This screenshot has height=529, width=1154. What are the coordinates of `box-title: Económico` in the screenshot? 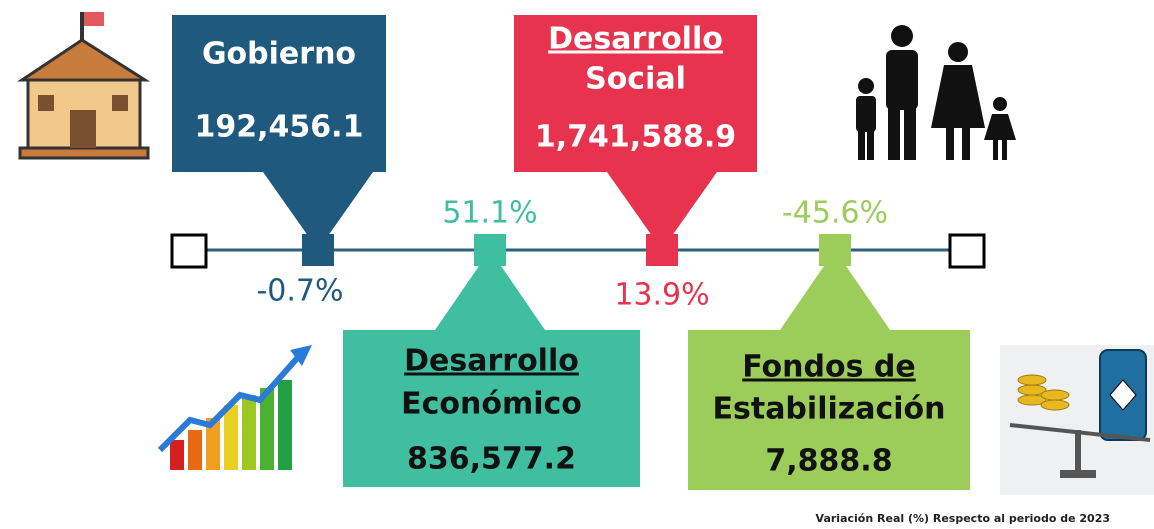 It's located at (491, 404).